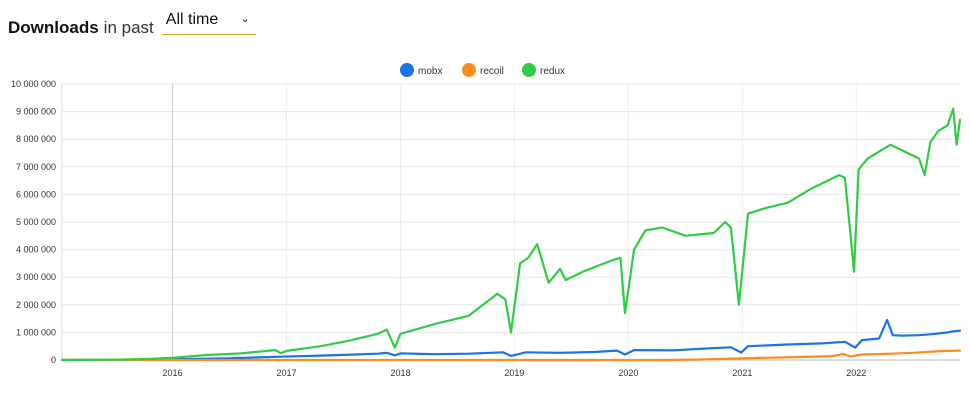 The height and width of the screenshot is (414, 970). Describe the element at coordinates (36, 250) in the screenshot. I see `y-tick-label: 4 000 000` at that location.